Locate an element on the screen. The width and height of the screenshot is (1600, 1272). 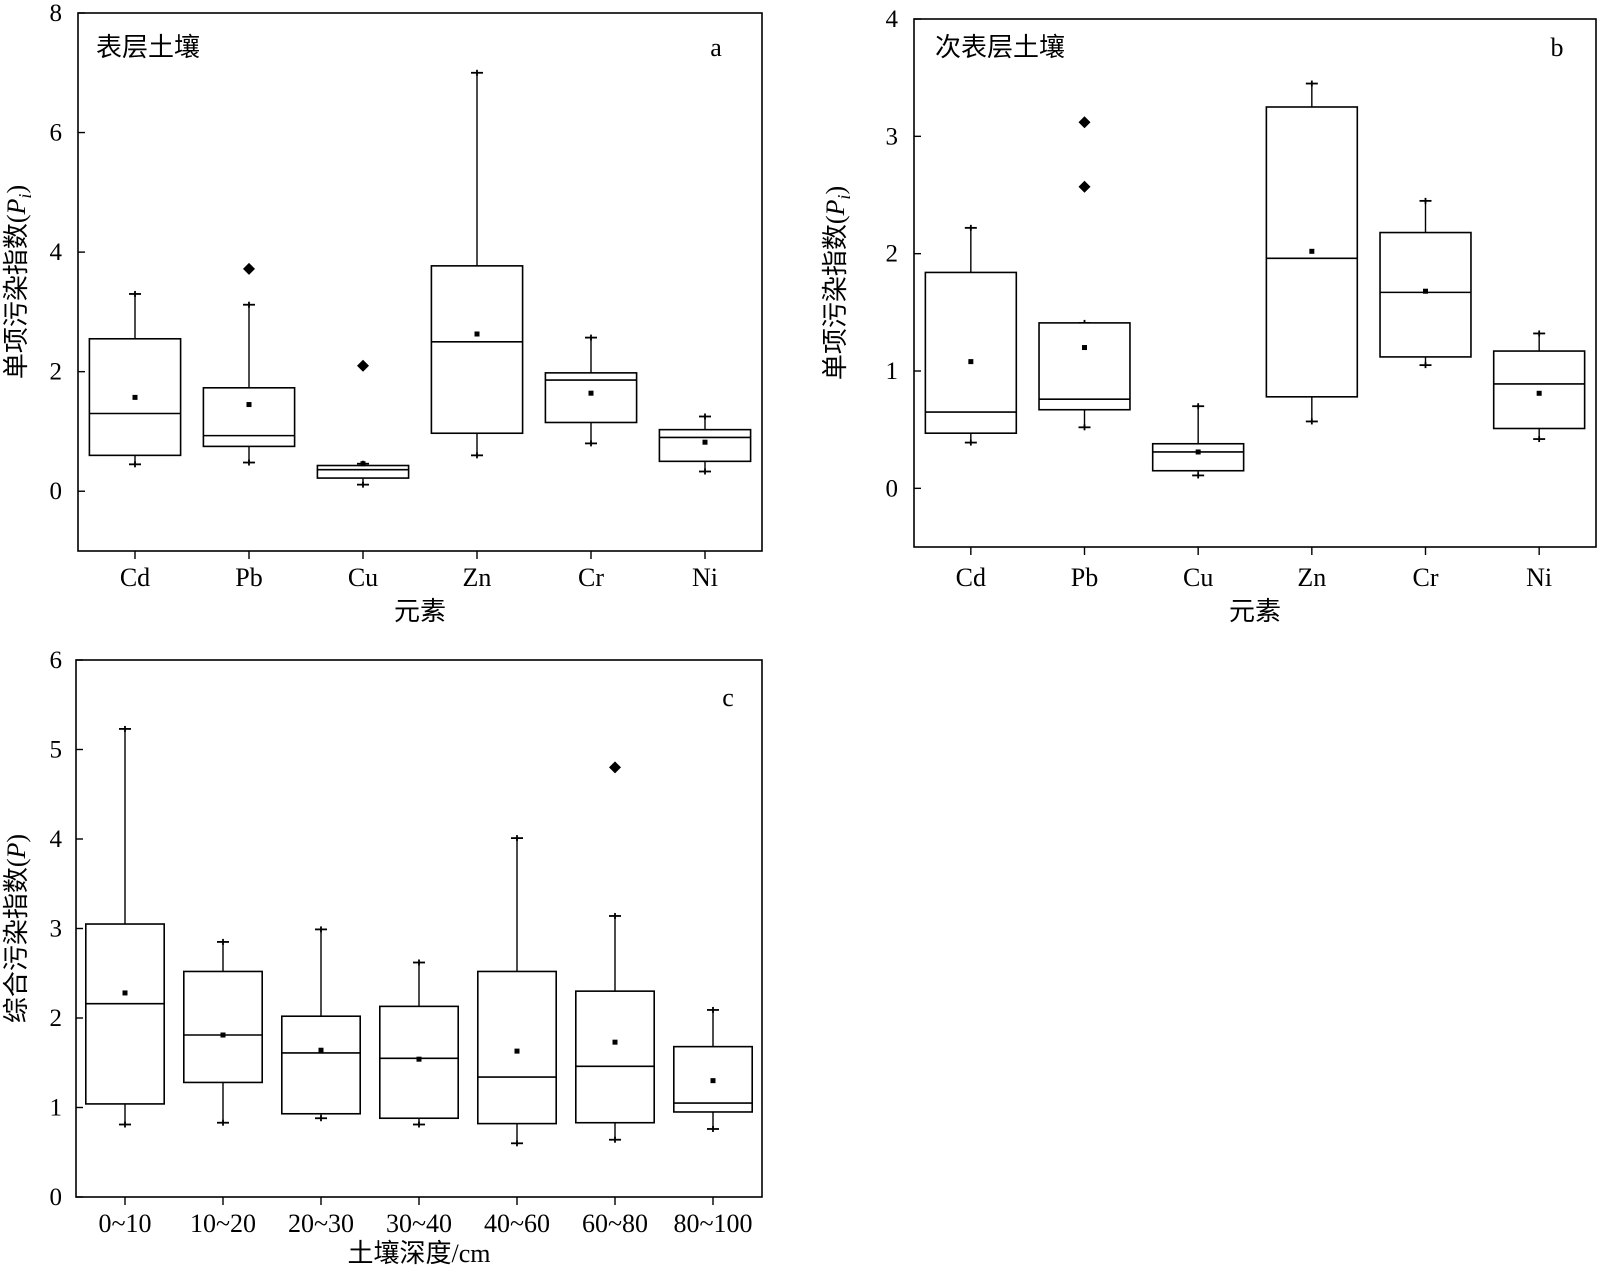
x-tick-label: 0~10 is located at coordinates (124, 1223).